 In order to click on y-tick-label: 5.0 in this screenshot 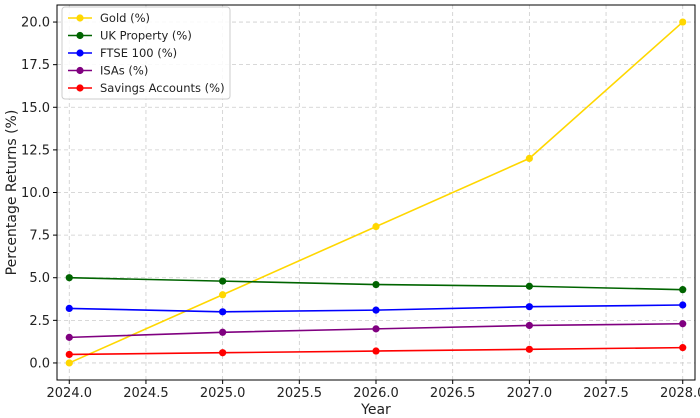, I will do `click(39, 278)`.